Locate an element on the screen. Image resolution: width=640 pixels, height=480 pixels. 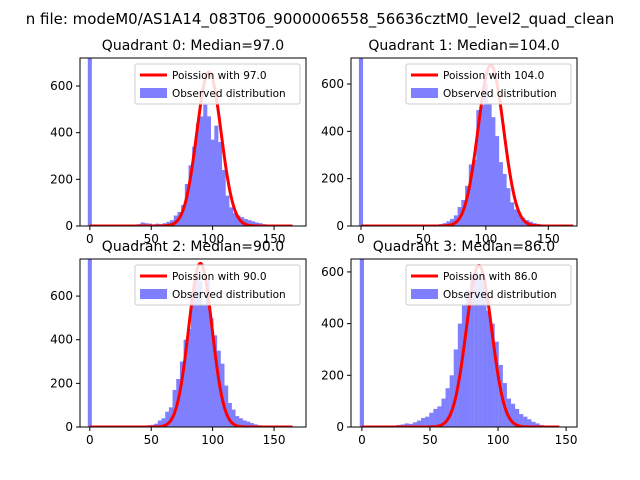
legend: Poission with 97.0 Observed distribution is located at coordinates (217, 84).